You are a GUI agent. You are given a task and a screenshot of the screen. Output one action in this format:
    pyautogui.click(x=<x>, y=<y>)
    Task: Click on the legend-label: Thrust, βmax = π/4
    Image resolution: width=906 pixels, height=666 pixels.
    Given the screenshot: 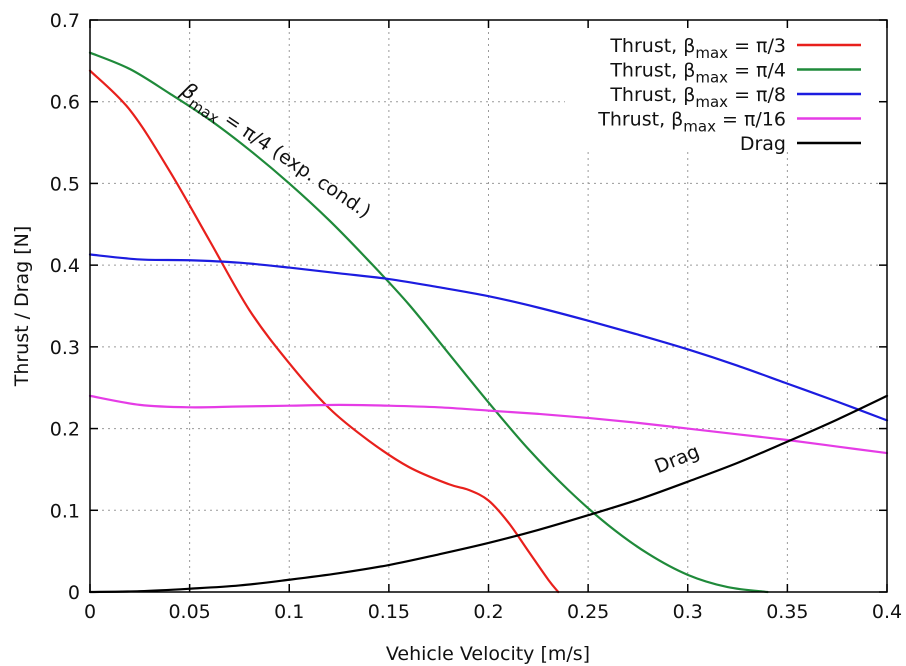 What is the action you would take?
    pyautogui.click(x=697, y=73)
    